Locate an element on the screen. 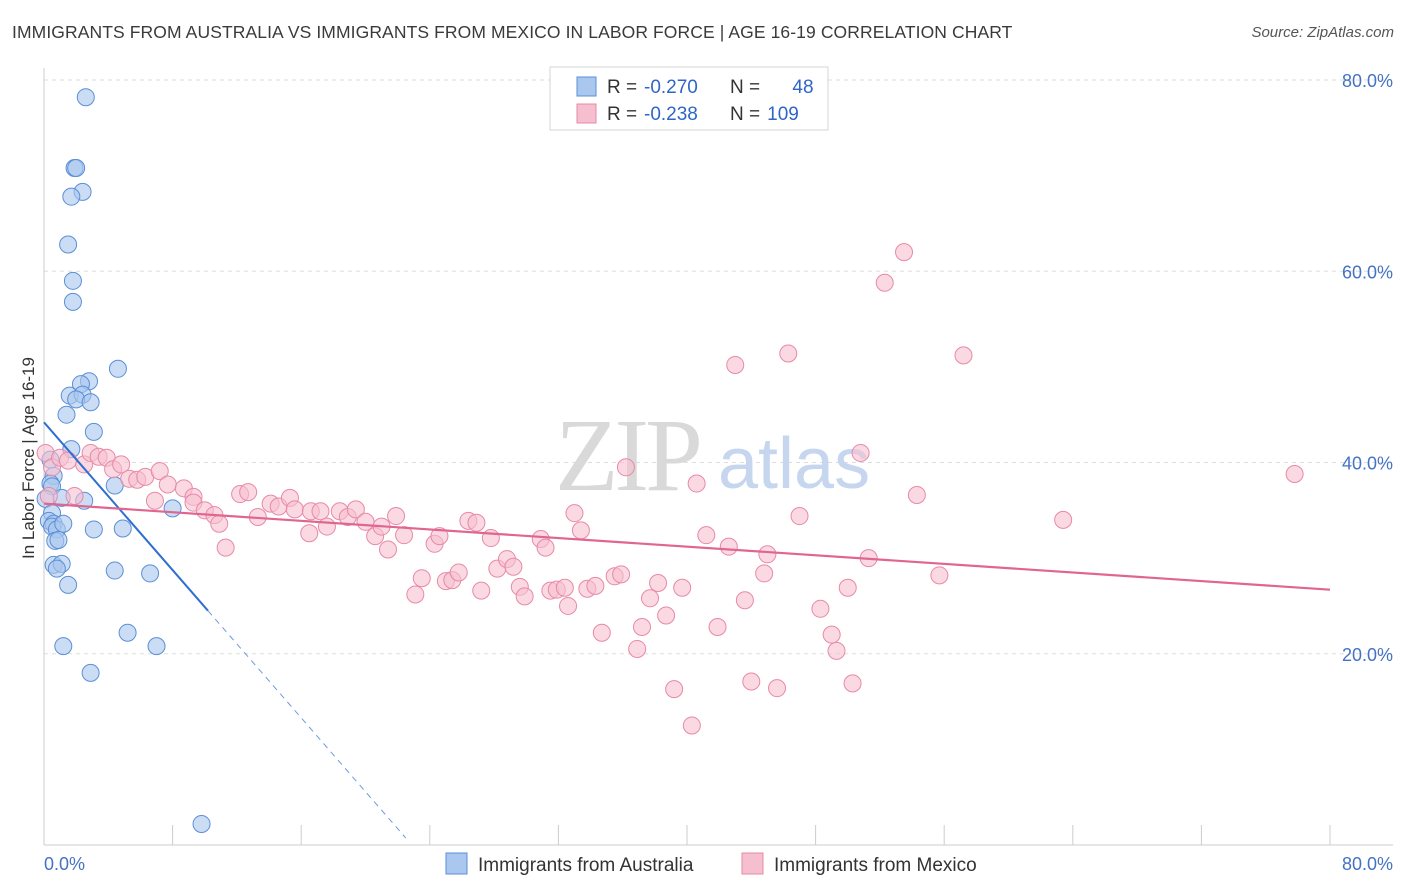 The width and height of the screenshot is (1406, 892). legend-swatch-australia is located at coordinates (586, 86).